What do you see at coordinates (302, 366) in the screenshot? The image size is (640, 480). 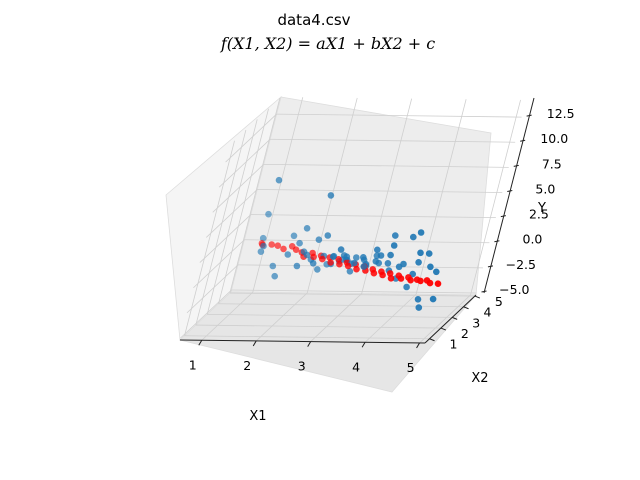 I see `x-tick-label: 3` at bounding box center [302, 366].